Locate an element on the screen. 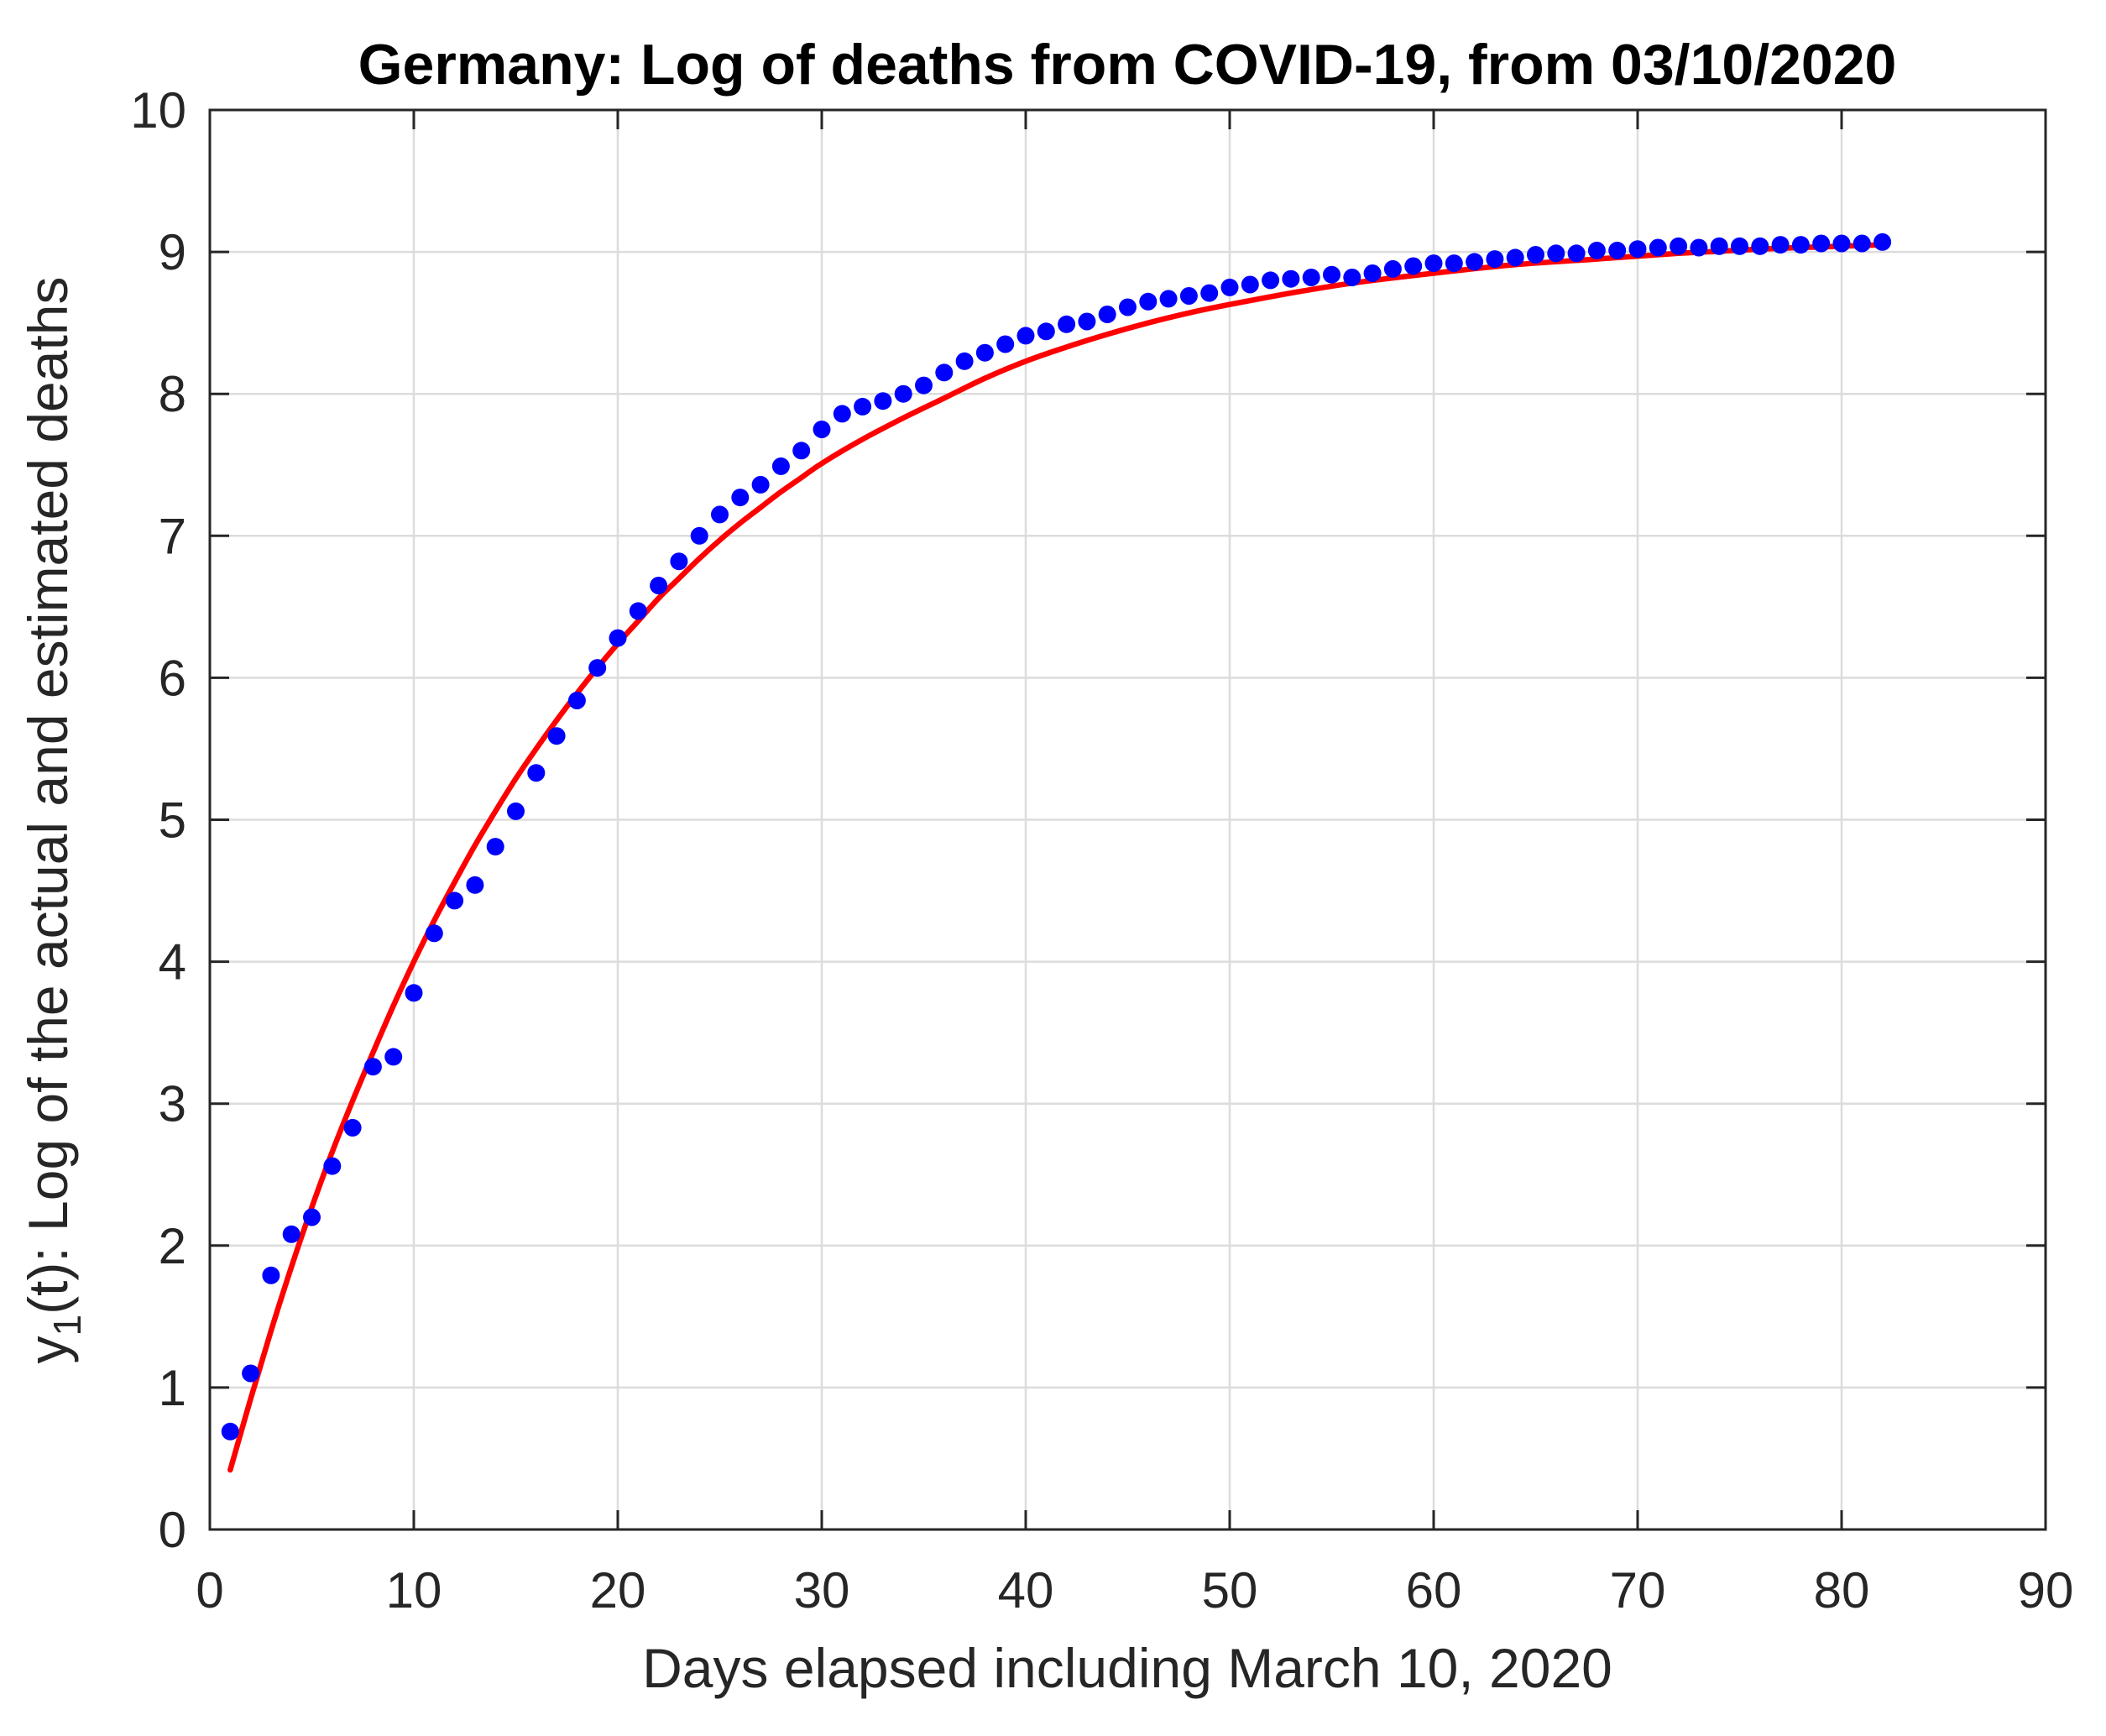 The image size is (2106, 1736). x-tick-label: 10 is located at coordinates (414, 1590).